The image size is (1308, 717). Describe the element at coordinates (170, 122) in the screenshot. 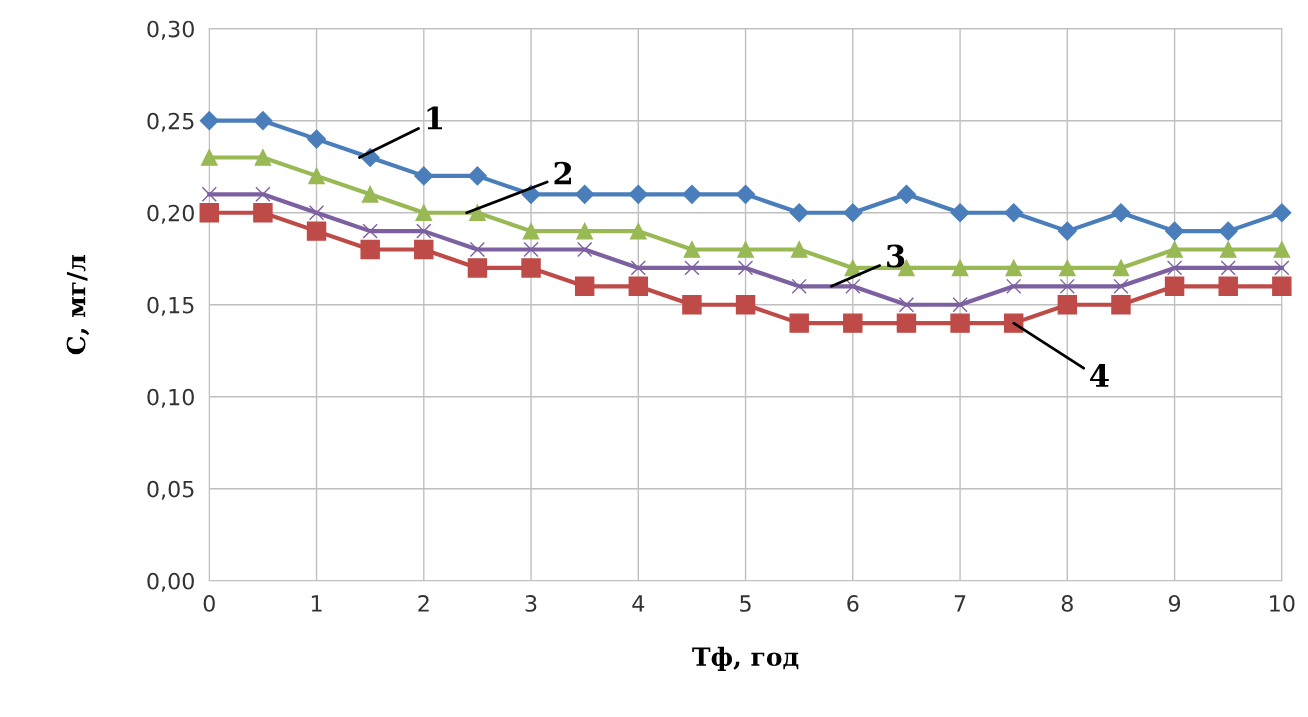

I see `y-tick-label: 0,25` at that location.